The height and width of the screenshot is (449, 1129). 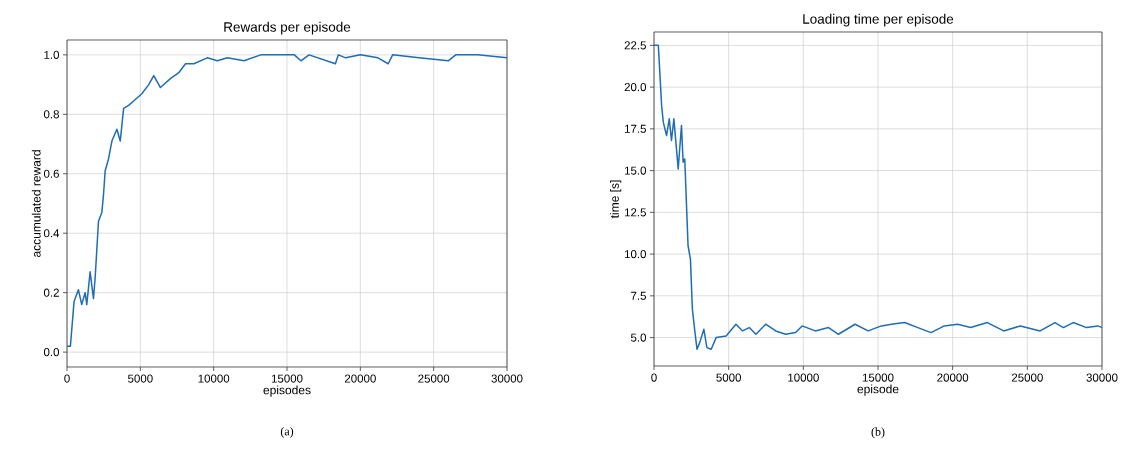 I want to click on y-tick-label: 0.0, so click(x=51, y=352).